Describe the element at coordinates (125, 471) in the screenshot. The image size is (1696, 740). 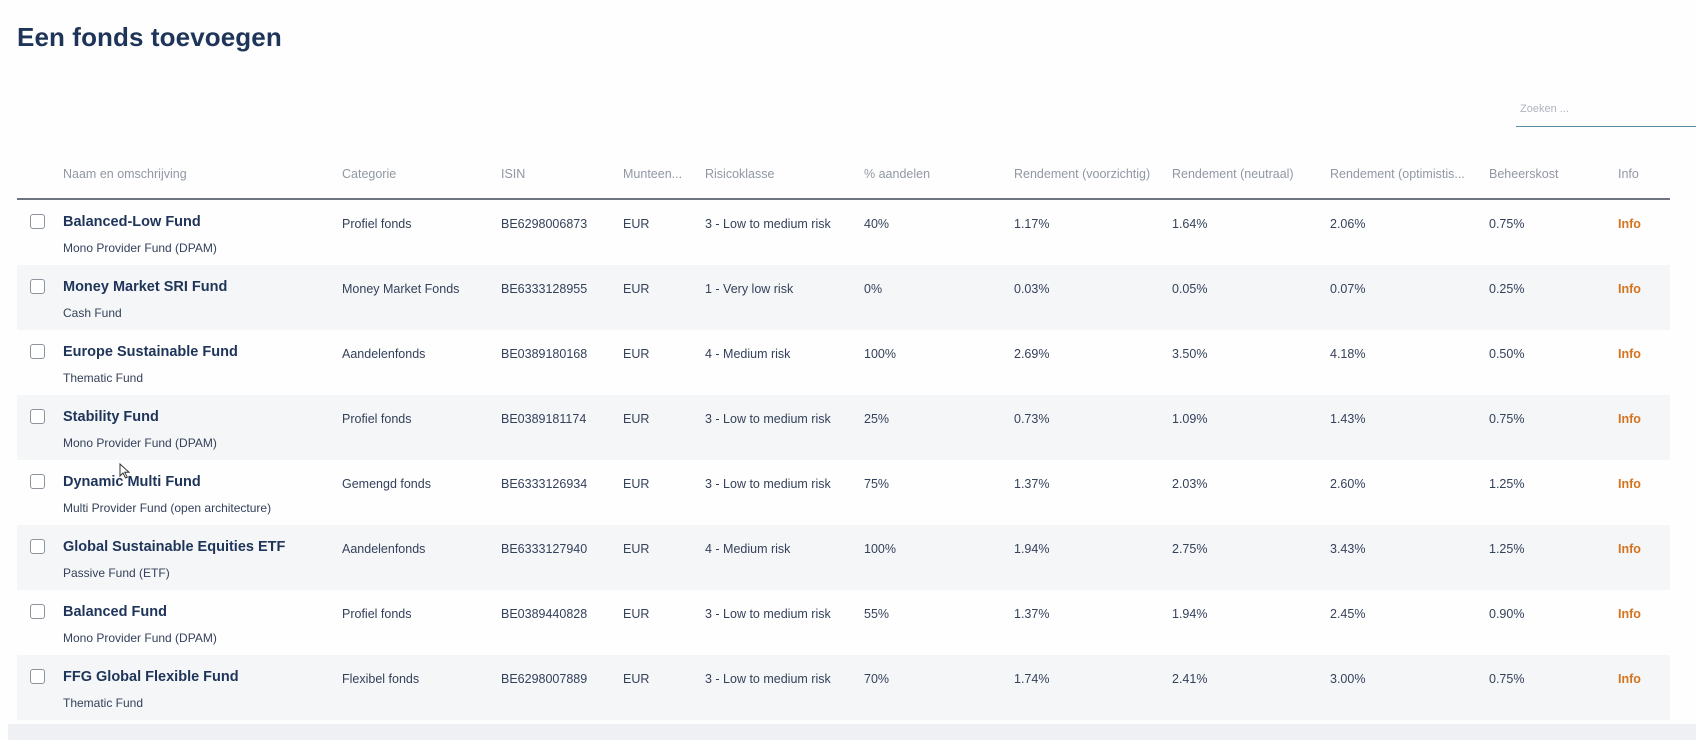
I see `mouse-cursor-icon` at that location.